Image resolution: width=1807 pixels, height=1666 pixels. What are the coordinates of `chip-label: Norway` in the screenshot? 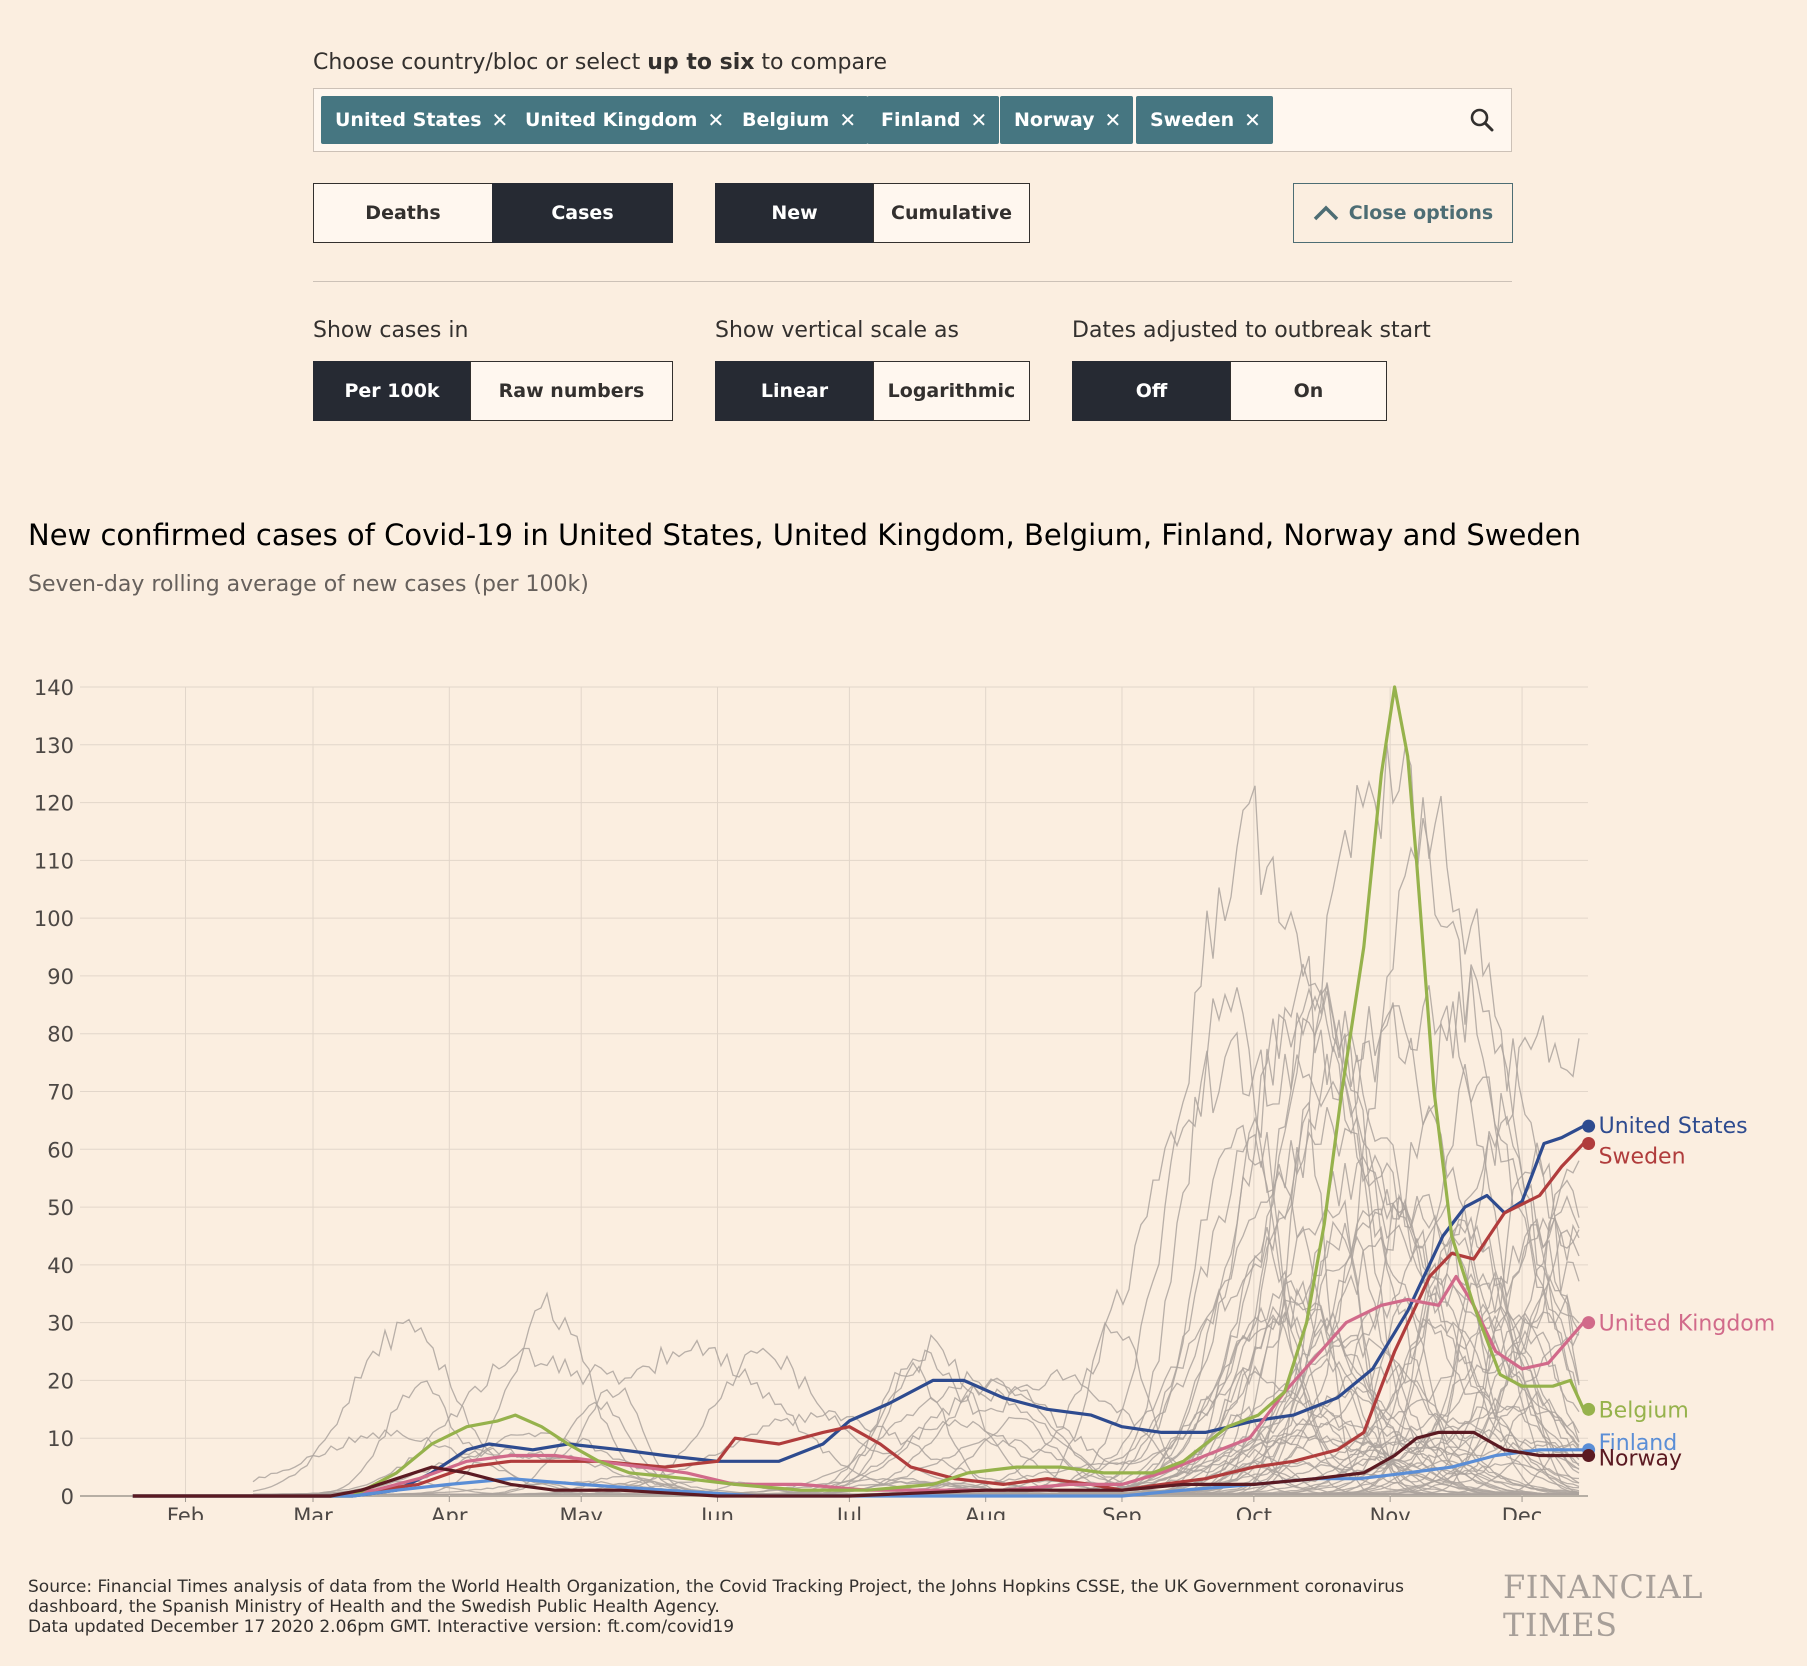 It's located at (1054, 120).